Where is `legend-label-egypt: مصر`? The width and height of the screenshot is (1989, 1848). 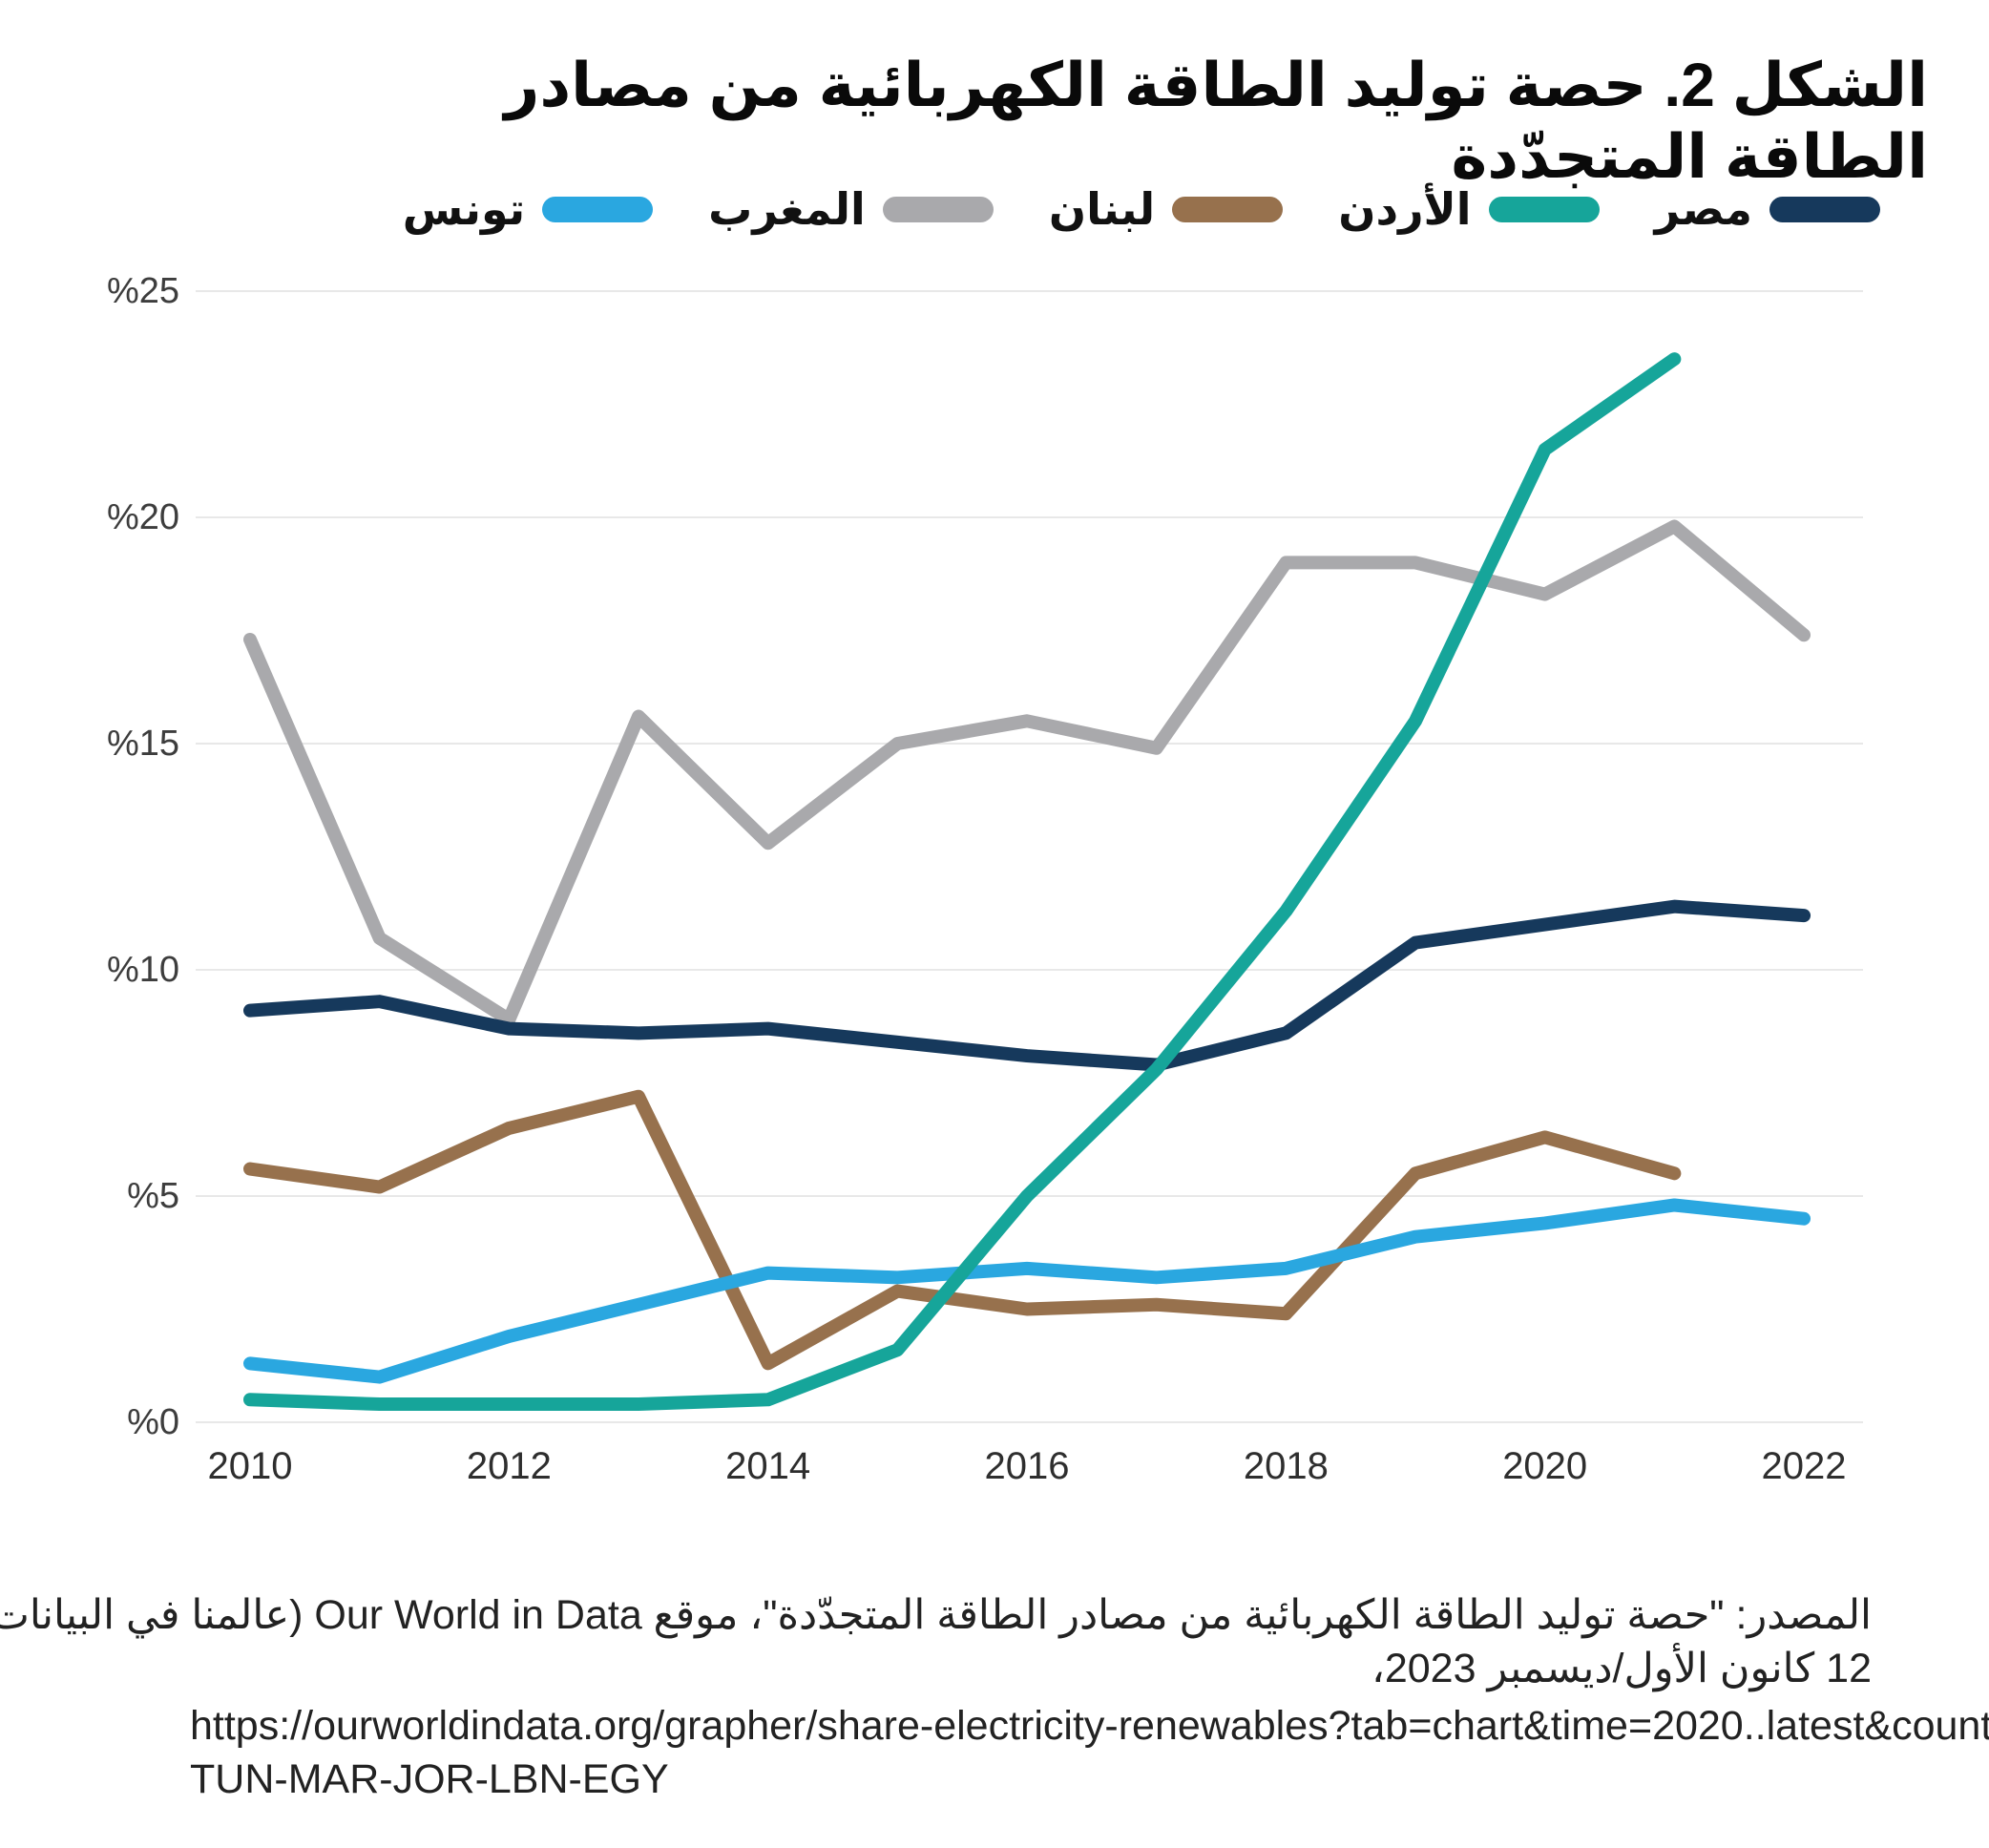
legend-label-egypt: مصر is located at coordinates (1703, 209).